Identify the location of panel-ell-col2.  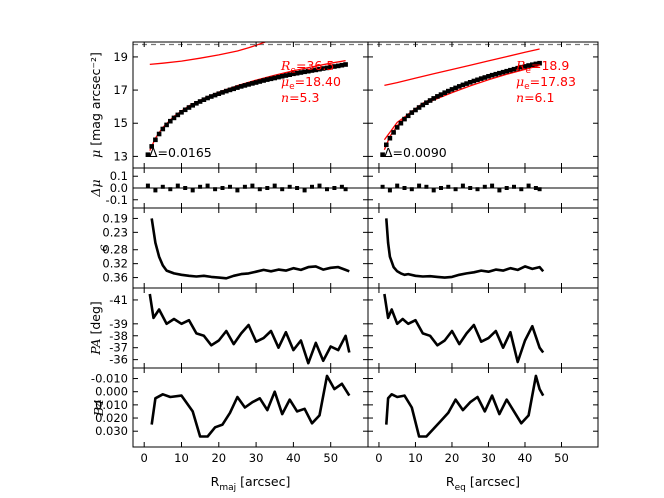
(465, 248).